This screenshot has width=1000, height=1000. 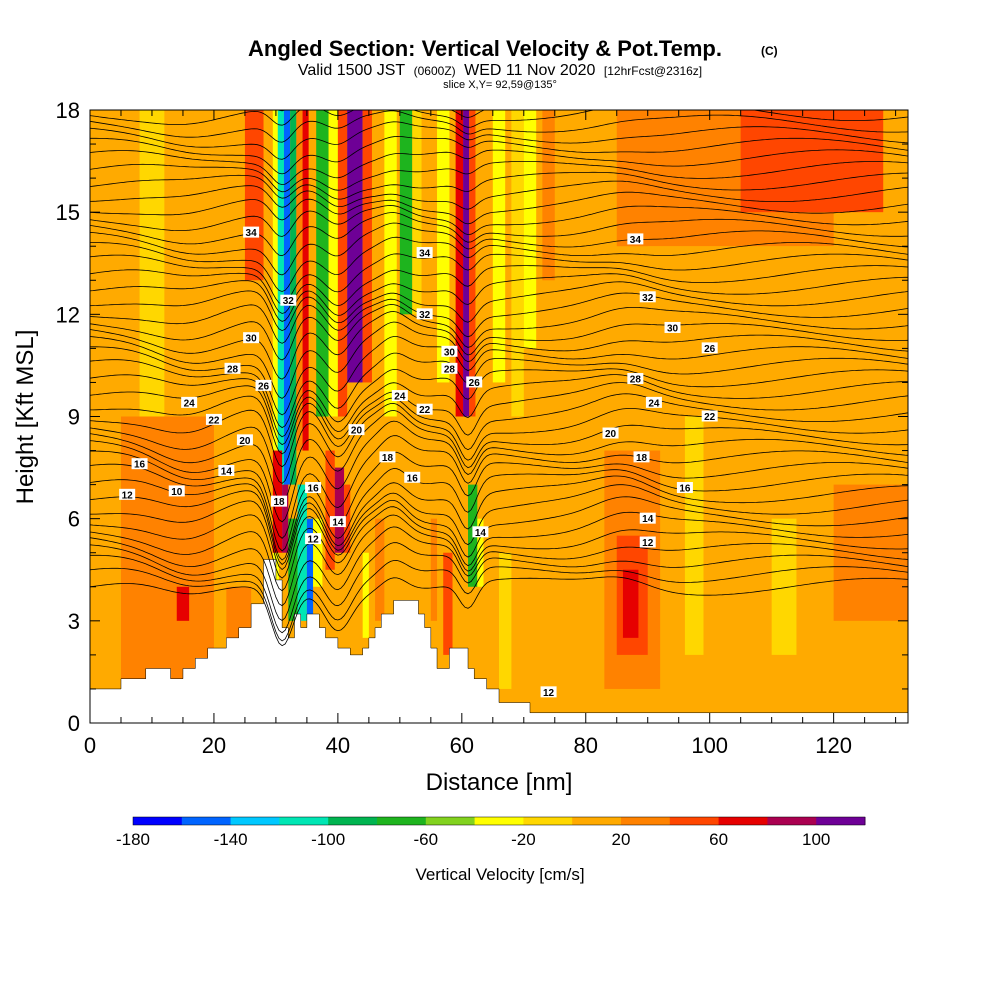 What do you see at coordinates (74, 417) in the screenshot?
I see `y-tick-label: 9` at bounding box center [74, 417].